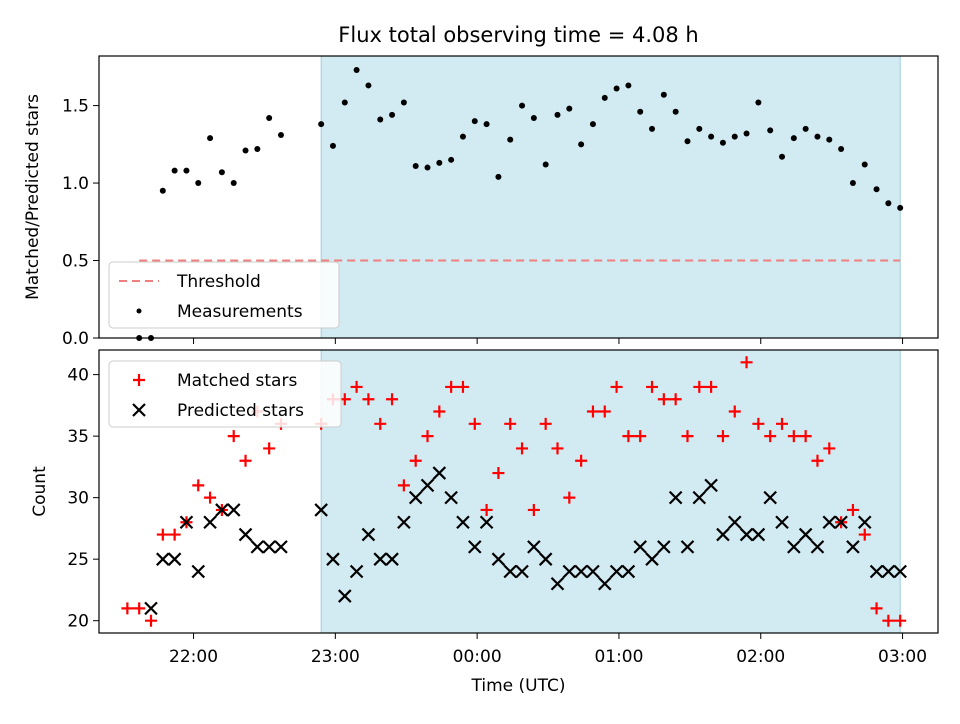 The width and height of the screenshot is (960, 724). I want to click on legend-label: Threshold, so click(218, 282).